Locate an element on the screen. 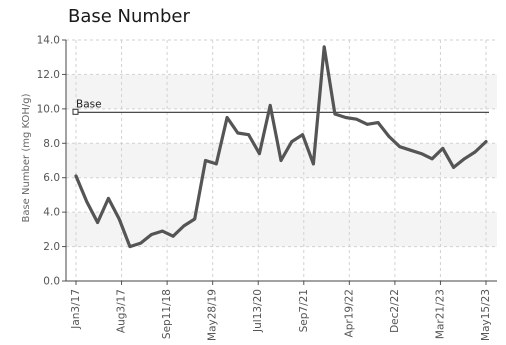 This screenshot has width=506, height=345. x-tick-label: May15/23 is located at coordinates (486, 315).